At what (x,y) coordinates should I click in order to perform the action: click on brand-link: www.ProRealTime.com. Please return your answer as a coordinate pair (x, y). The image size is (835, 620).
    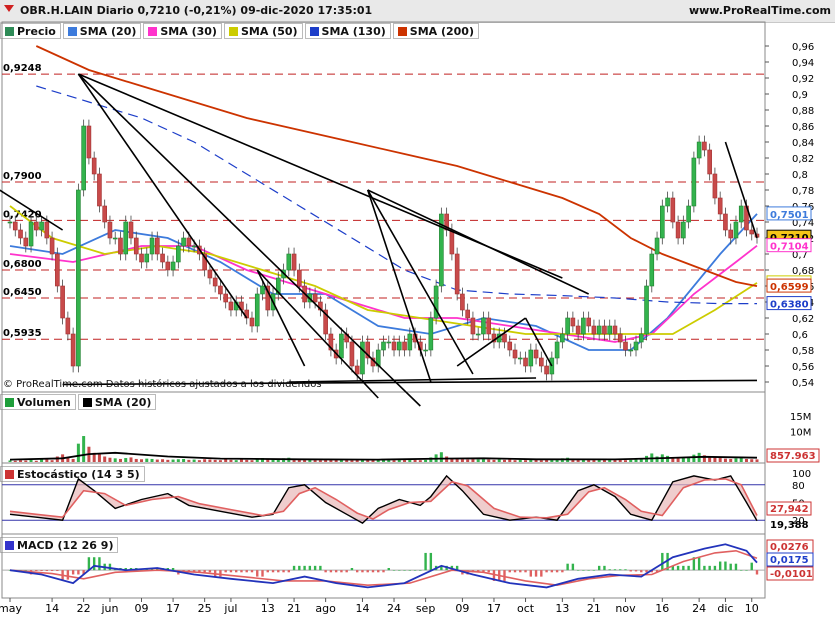
    Looking at the image, I should click on (759, 10).